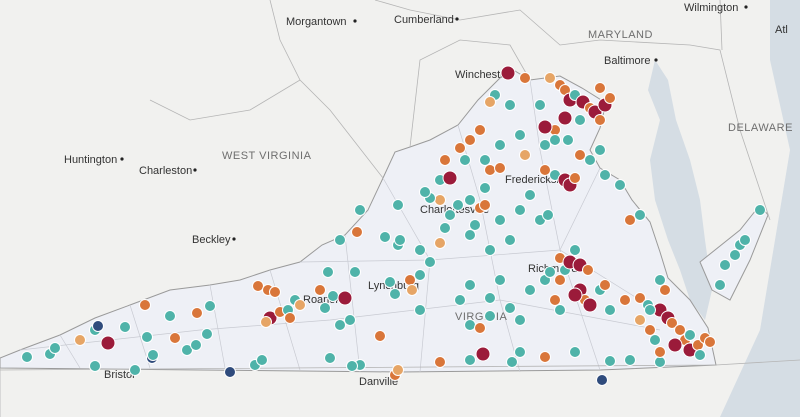 Image resolution: width=800 pixels, height=417 pixels. What do you see at coordinates (711, 8) in the screenshot?
I see `city-label: Wilmington` at bounding box center [711, 8].